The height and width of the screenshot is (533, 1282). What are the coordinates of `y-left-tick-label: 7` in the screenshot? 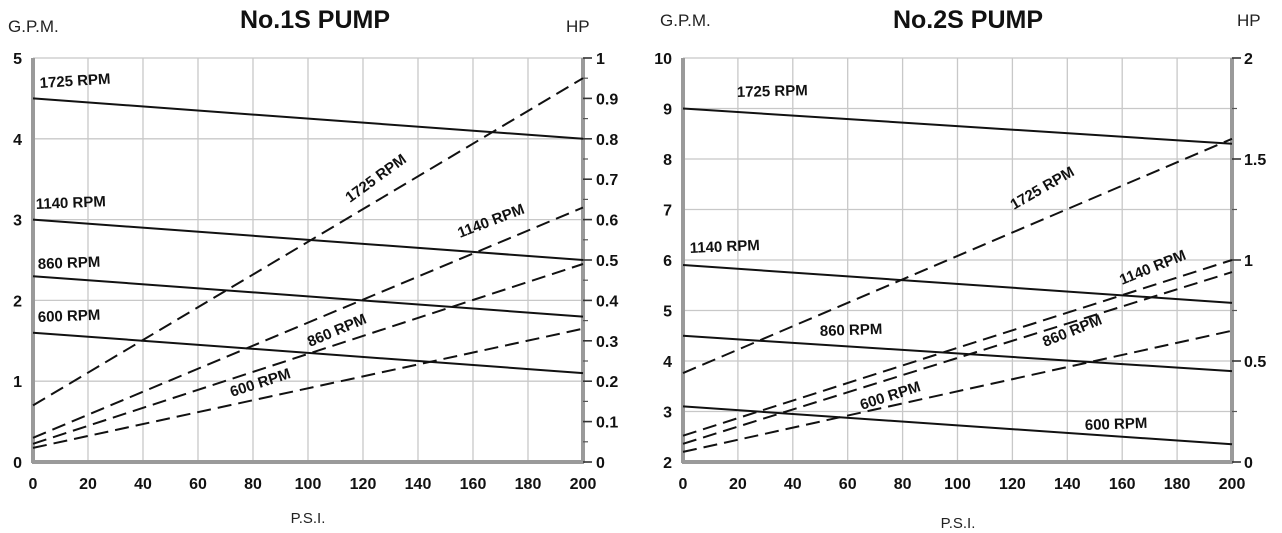 It's located at (667, 211).